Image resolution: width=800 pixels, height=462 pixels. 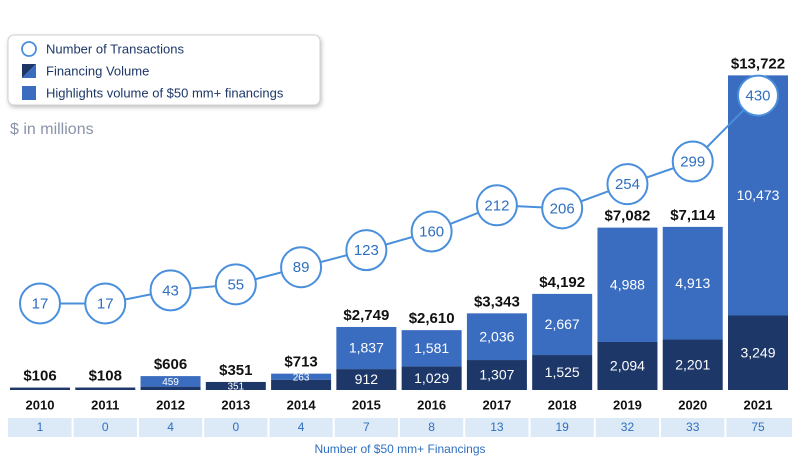 I want to click on transactions-label: 206, so click(x=562, y=208).